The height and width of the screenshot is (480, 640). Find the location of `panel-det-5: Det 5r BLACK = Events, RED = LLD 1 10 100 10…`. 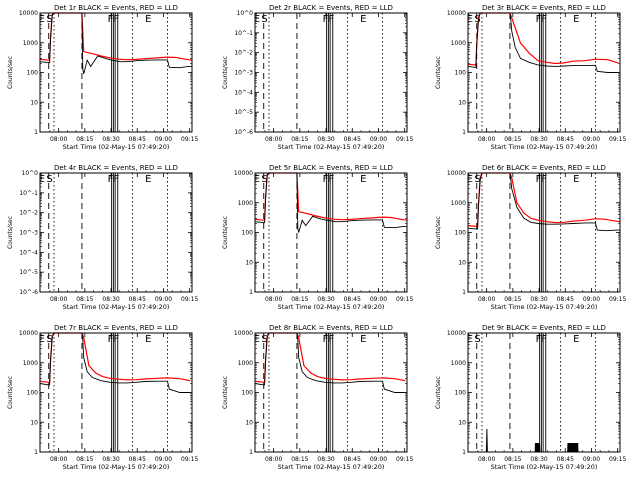

panel-det-5: Det 5r BLACK = Events, RED = LLD 1 10 100 10… is located at coordinates (318, 237).